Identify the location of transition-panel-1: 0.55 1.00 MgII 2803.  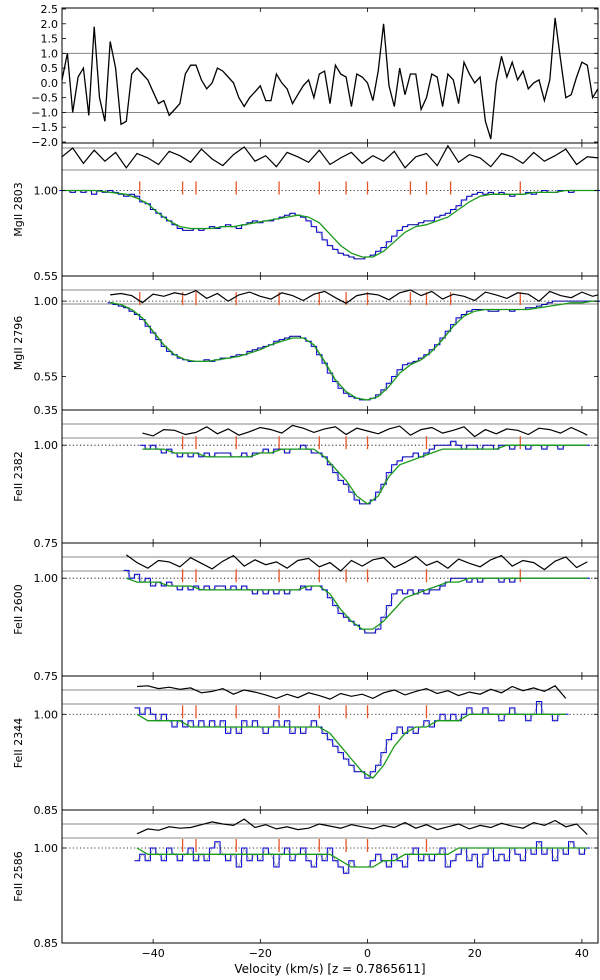
(306, 212).